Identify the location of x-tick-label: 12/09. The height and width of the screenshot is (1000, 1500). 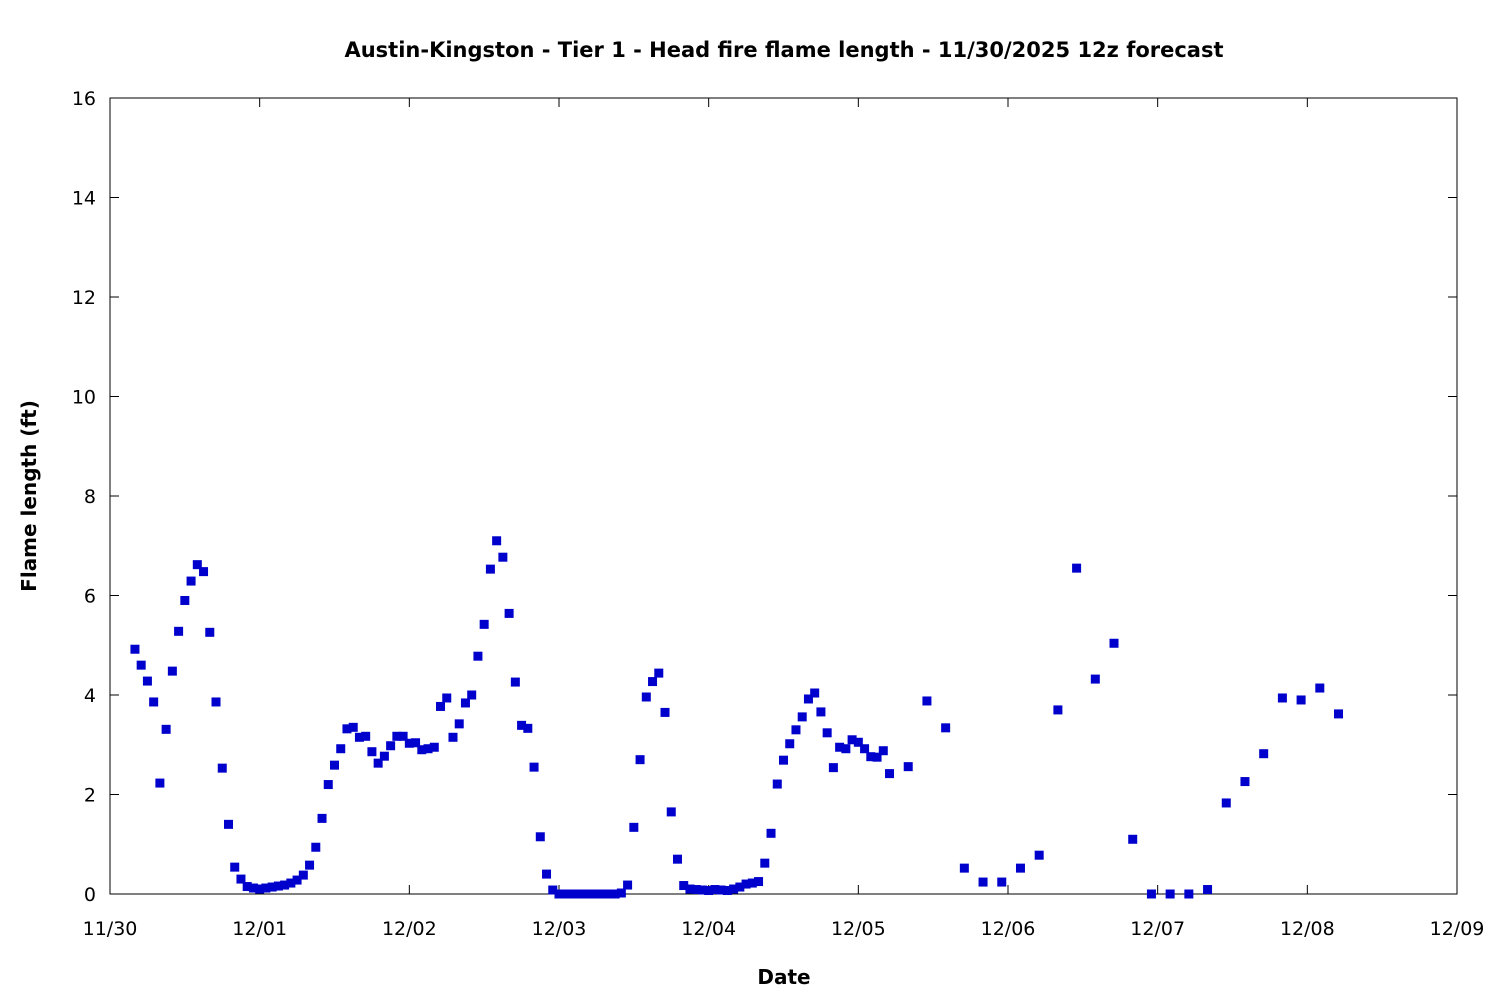
(1457, 929).